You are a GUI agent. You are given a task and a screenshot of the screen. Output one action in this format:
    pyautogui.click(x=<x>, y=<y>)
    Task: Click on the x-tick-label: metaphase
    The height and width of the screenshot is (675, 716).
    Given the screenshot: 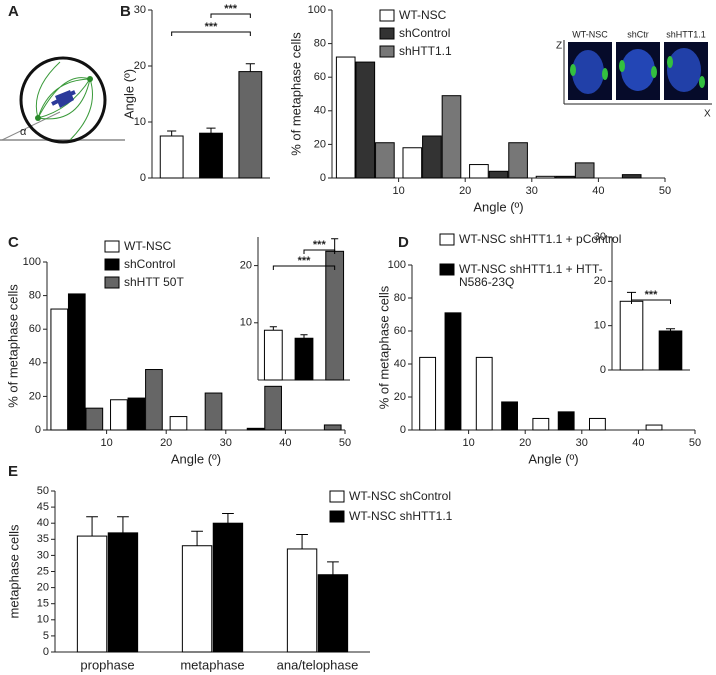 What is the action you would take?
    pyautogui.click(x=212, y=664)
    